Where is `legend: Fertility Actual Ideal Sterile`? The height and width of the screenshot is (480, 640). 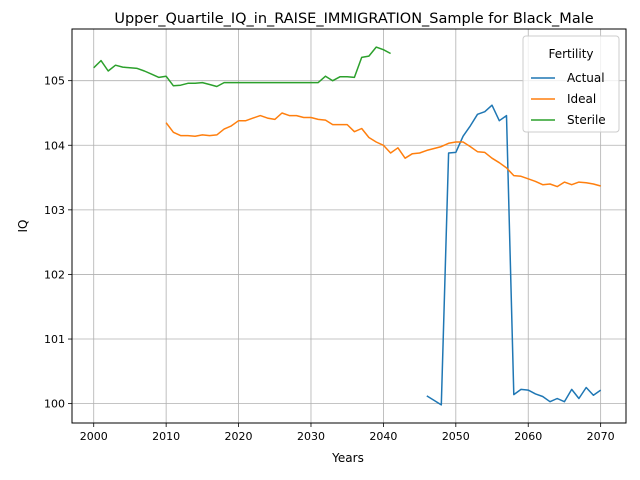
legend: Fertility Actual Ideal Sterile is located at coordinates (571, 84).